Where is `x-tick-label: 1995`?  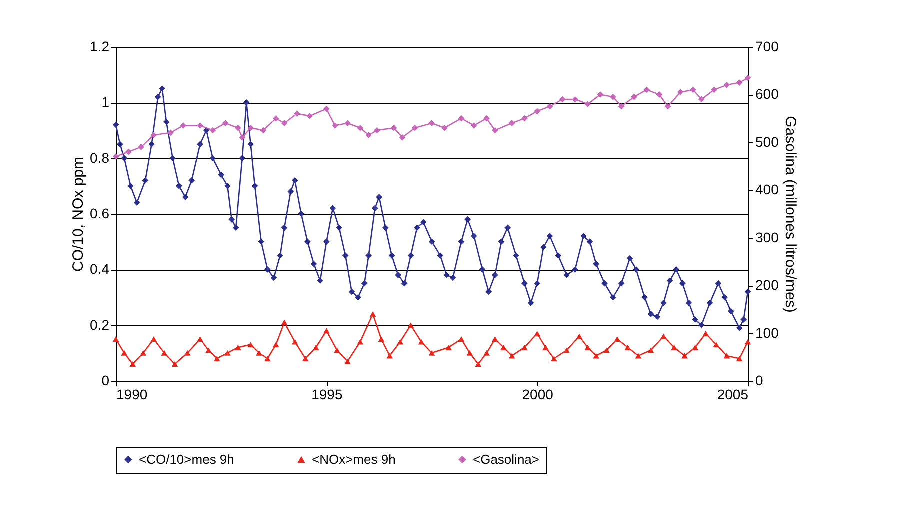
x-tick-label: 1995 is located at coordinates (327, 394).